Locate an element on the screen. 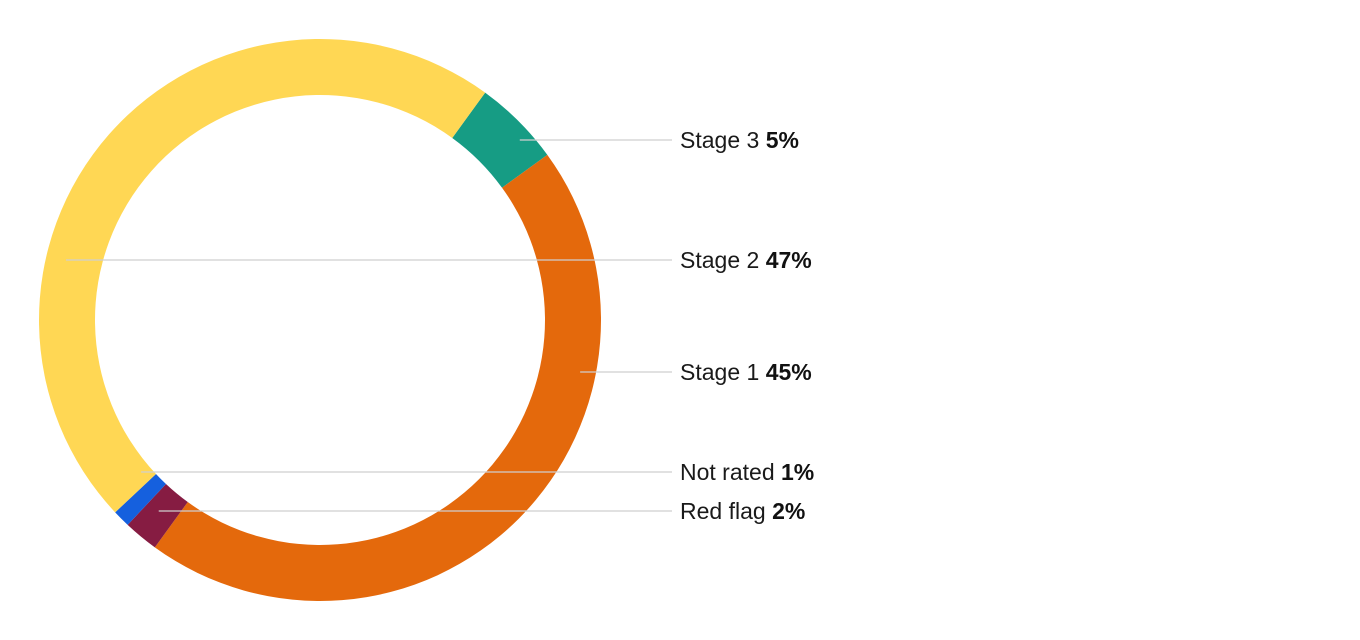 Image resolution: width=1360 pixels, height=640 pixels. slice-red-flag is located at coordinates (157, 516).